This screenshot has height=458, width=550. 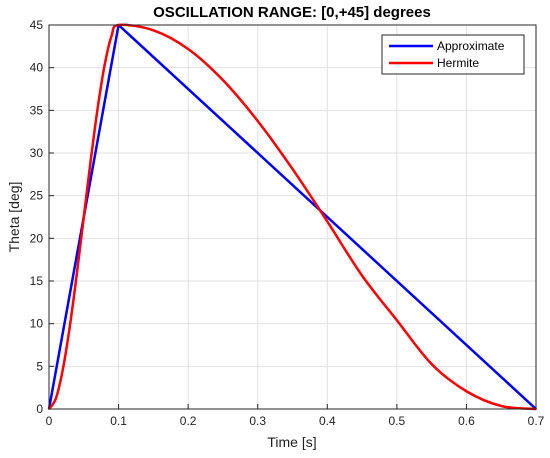 What do you see at coordinates (37, 324) in the screenshot?
I see `y-tick-label: 10` at bounding box center [37, 324].